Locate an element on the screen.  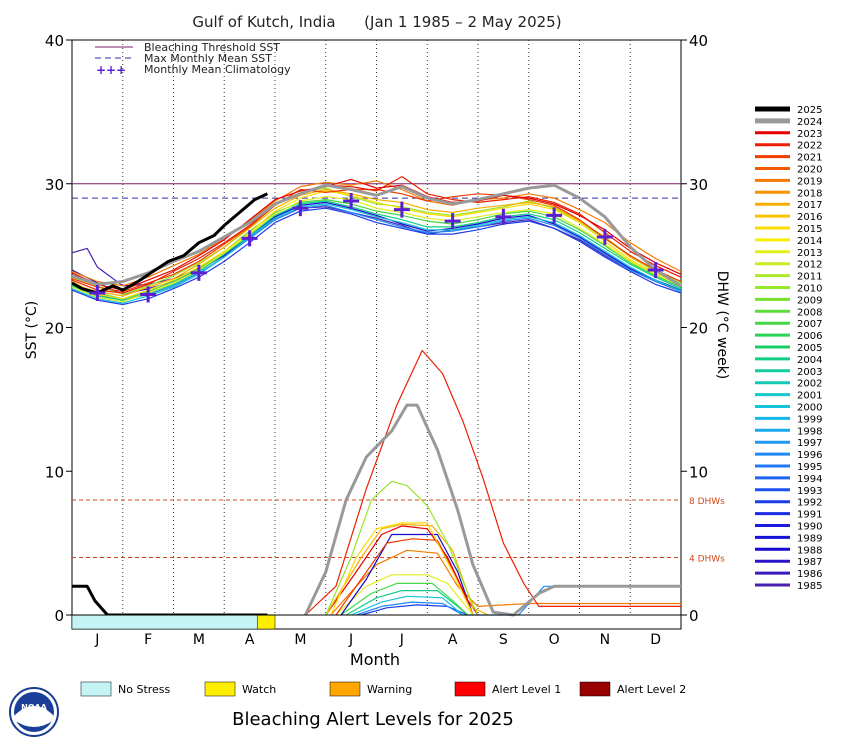
year-label-2014: 2014 is located at coordinates (809, 241).